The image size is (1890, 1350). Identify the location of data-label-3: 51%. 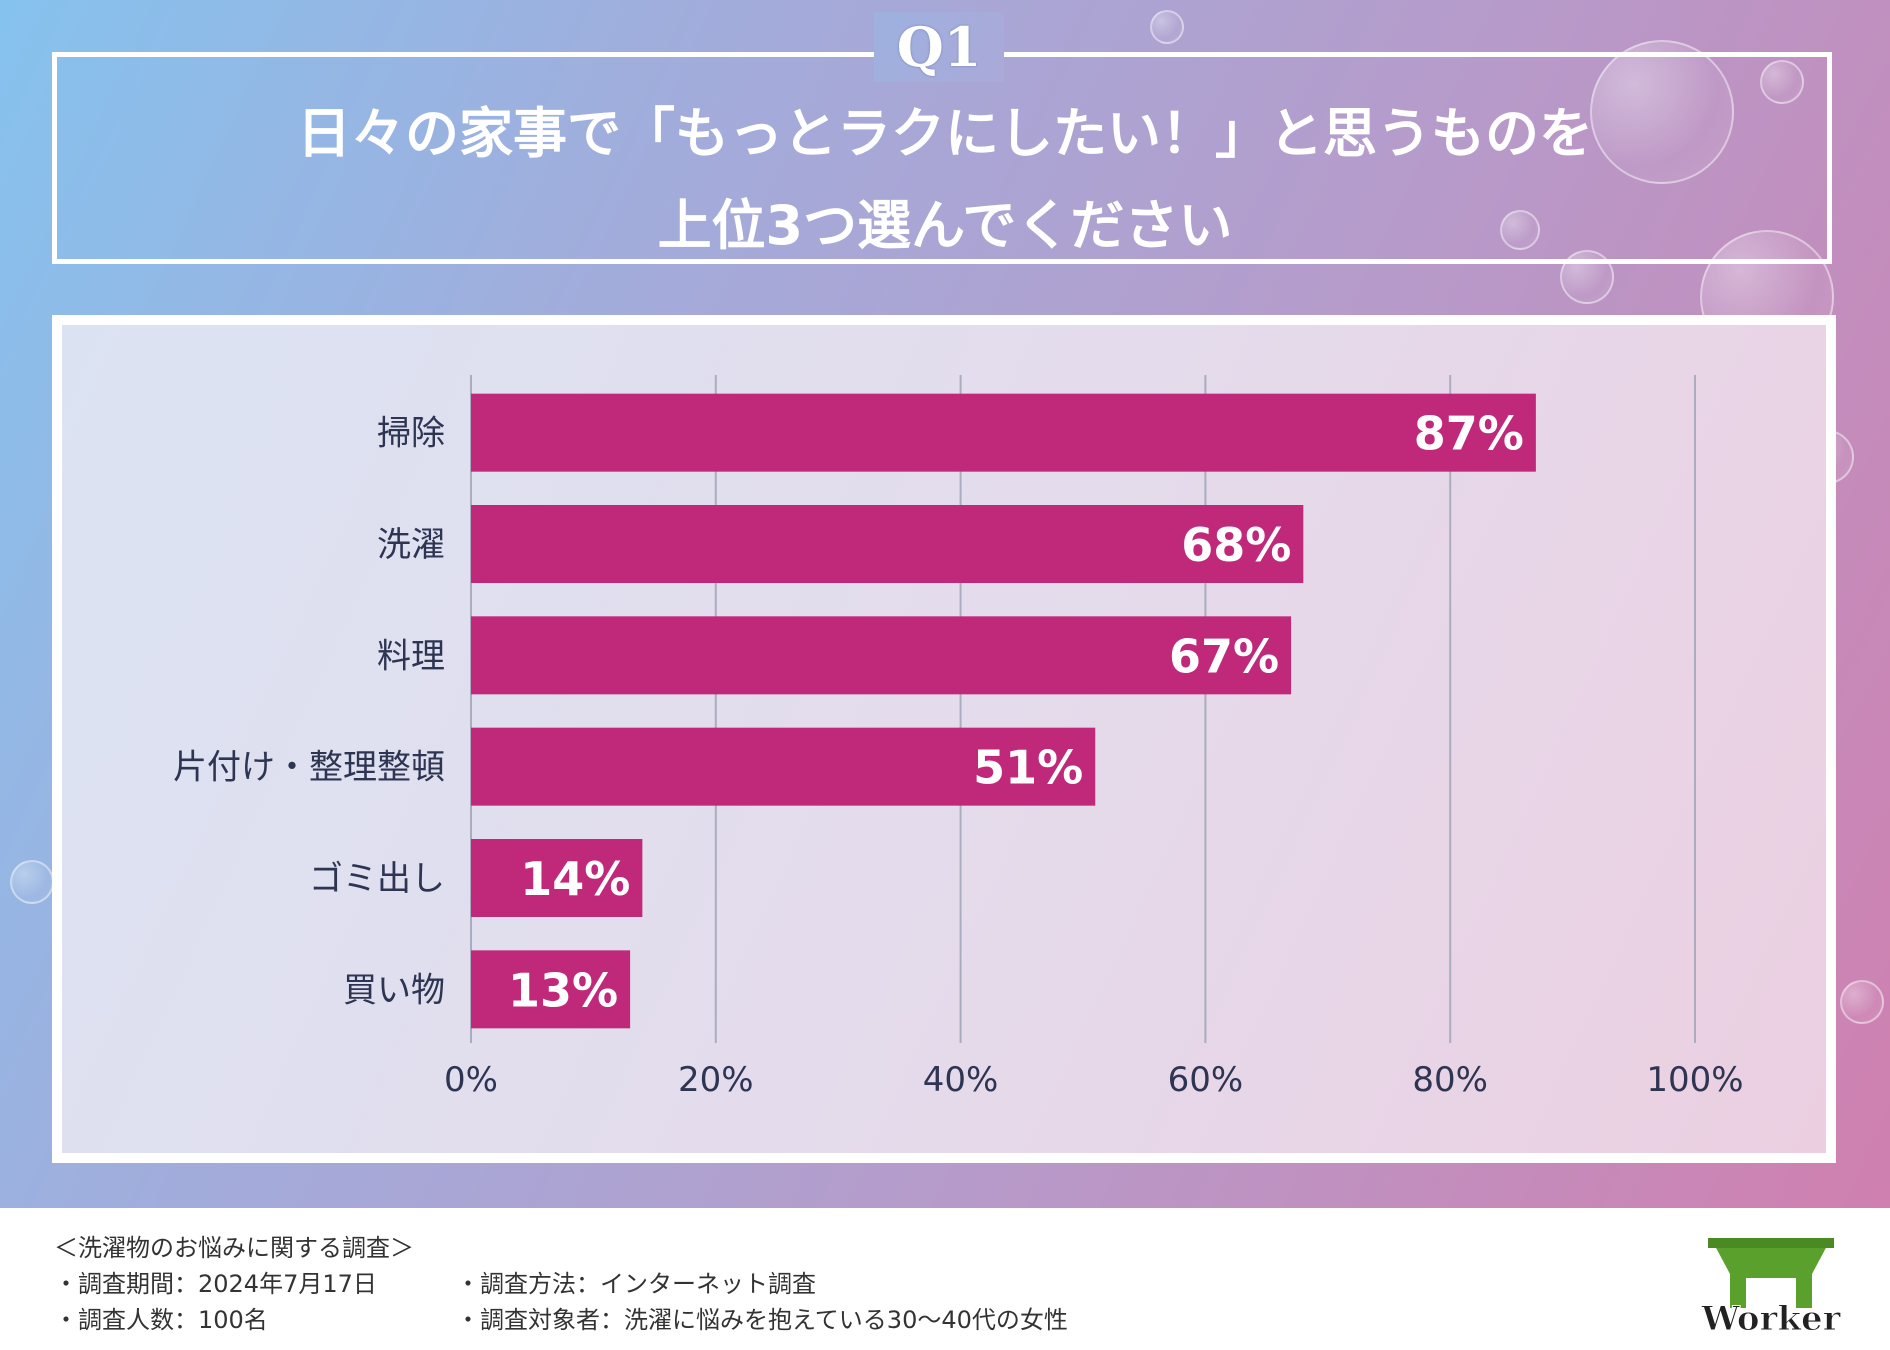
(1028, 768).